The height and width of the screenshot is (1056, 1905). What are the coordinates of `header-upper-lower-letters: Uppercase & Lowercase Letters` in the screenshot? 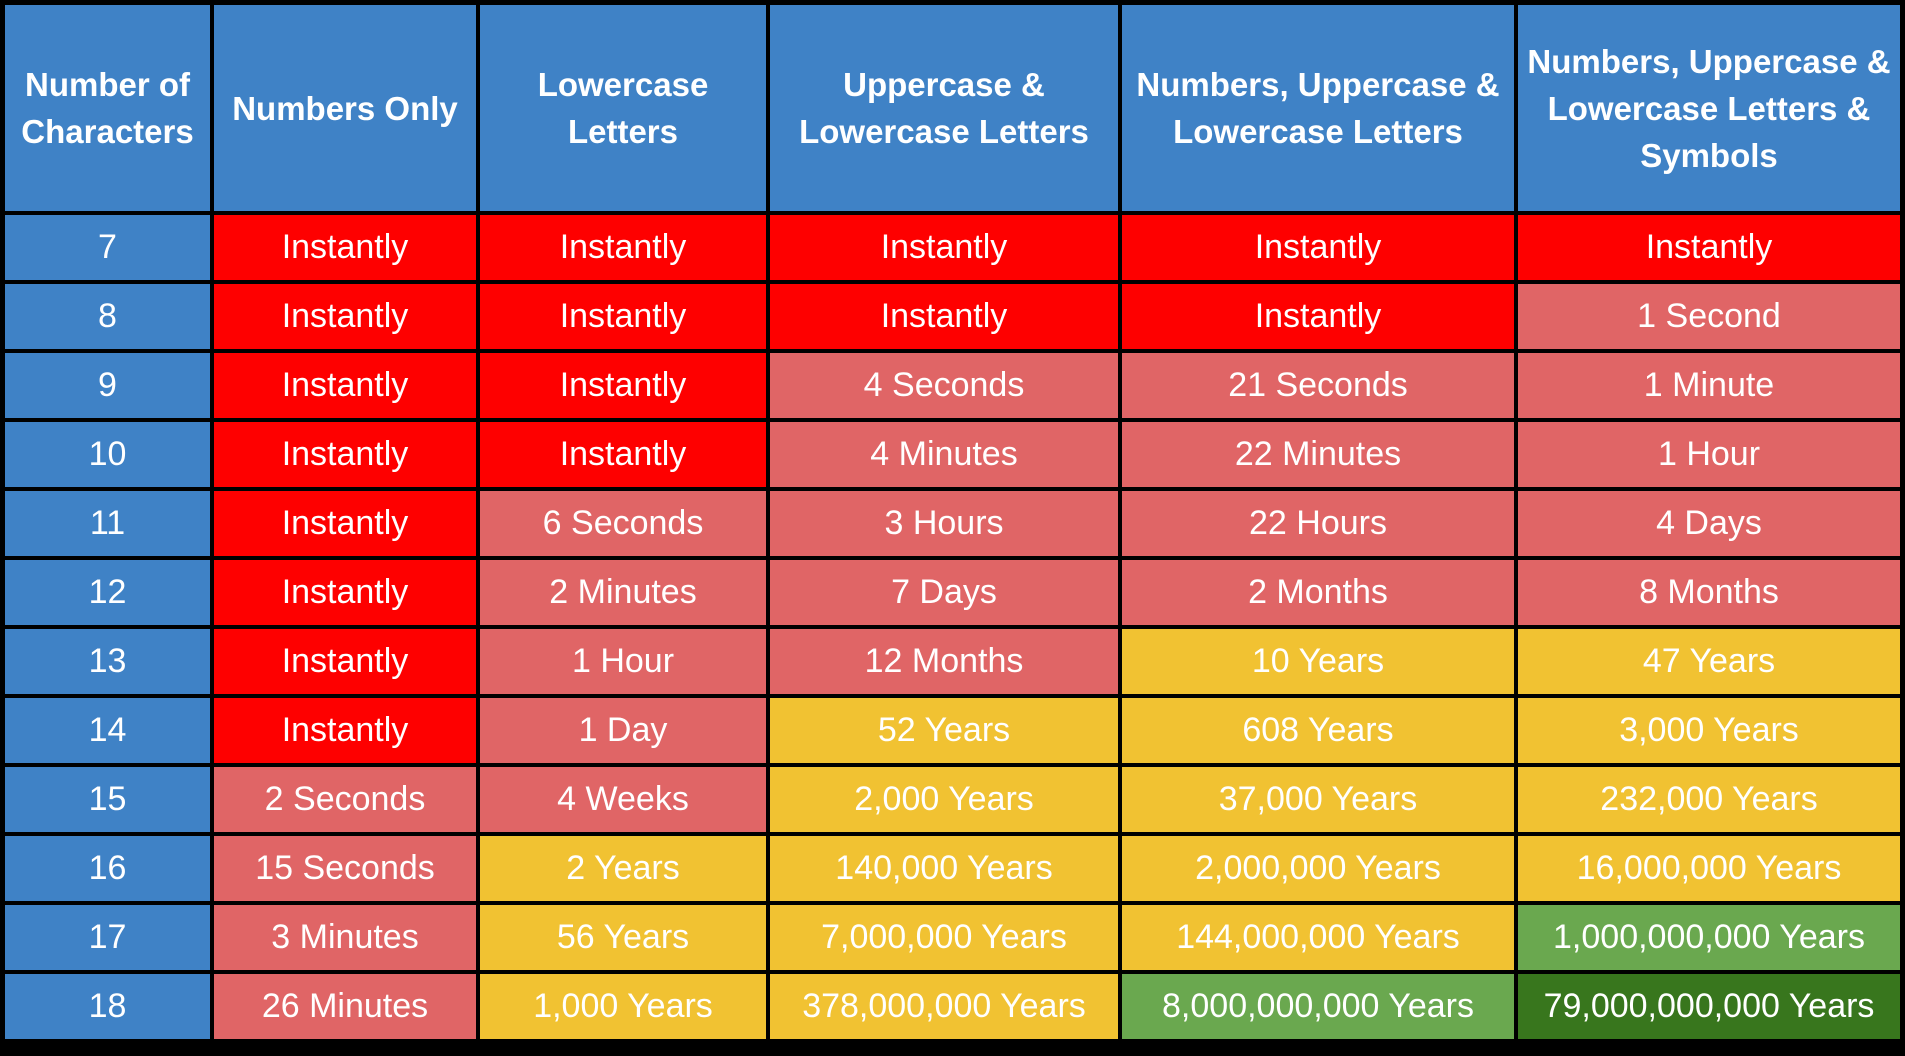 It's located at (944, 108).